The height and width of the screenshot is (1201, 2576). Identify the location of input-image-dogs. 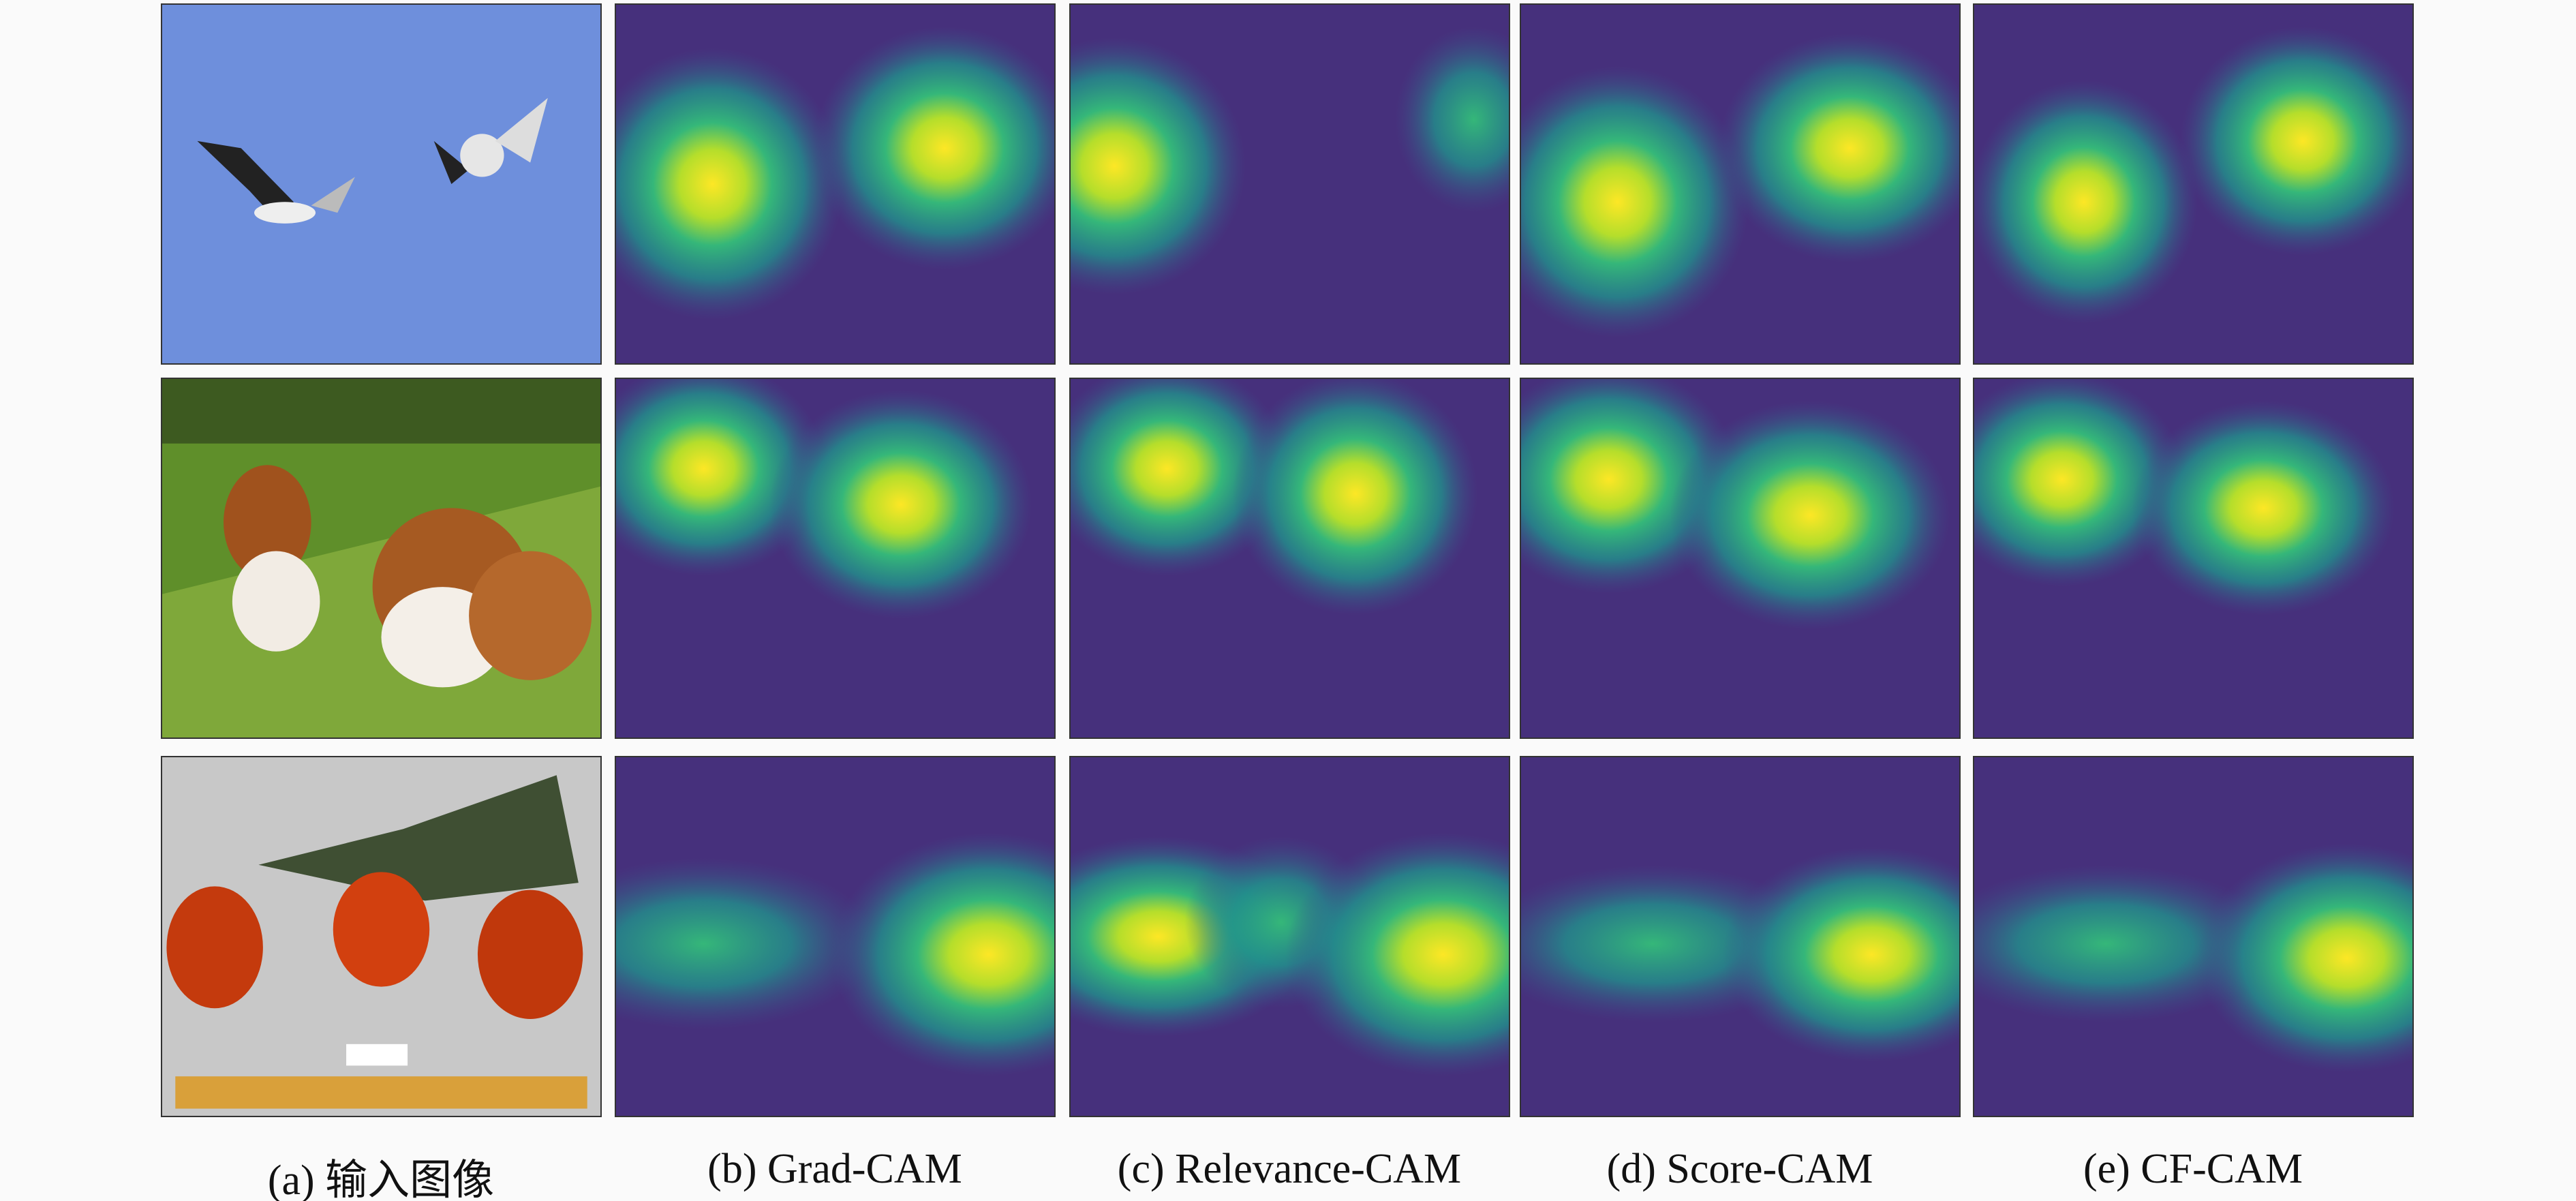
(381, 558).